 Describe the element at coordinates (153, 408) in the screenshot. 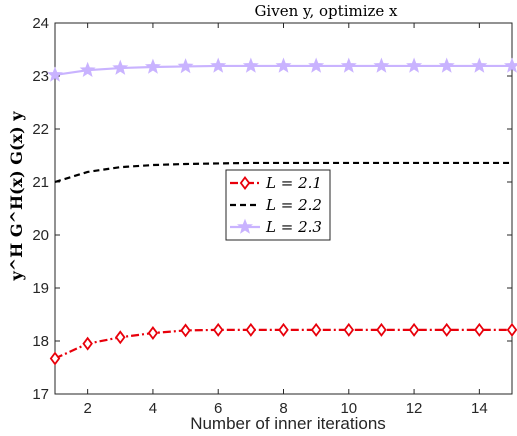

I see `x-tick-label: 4` at that location.